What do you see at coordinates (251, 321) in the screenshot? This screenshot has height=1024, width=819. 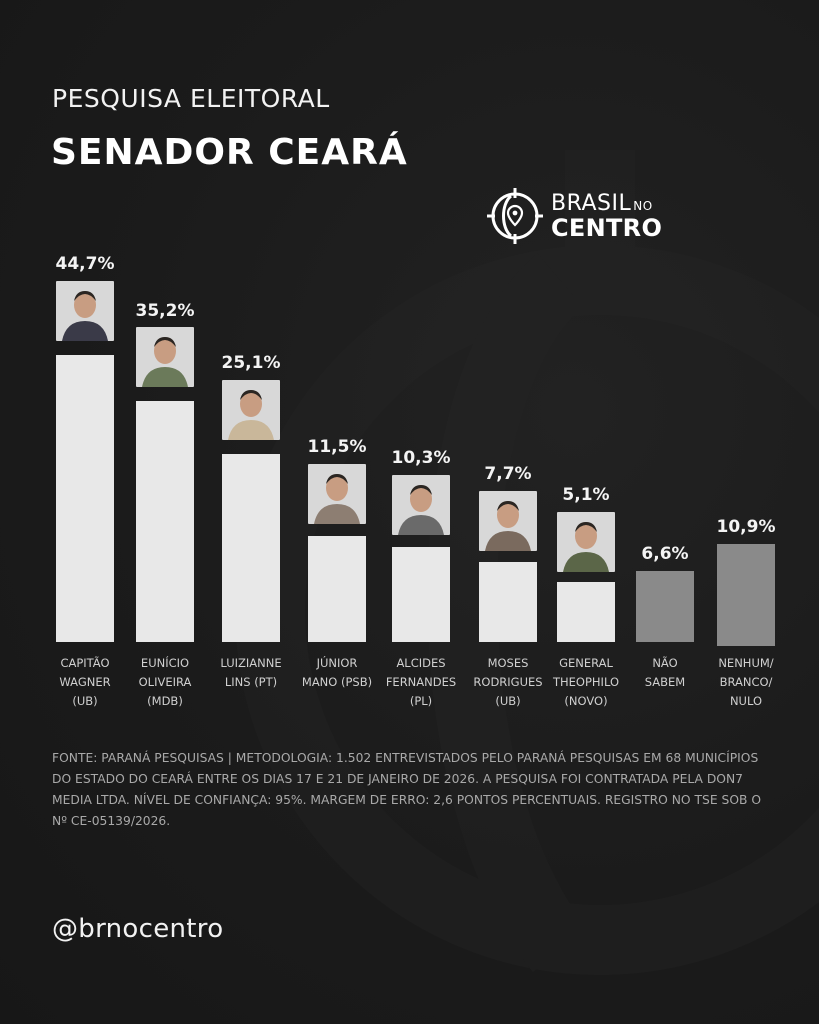 I see `bar-column: 25,1%` at bounding box center [251, 321].